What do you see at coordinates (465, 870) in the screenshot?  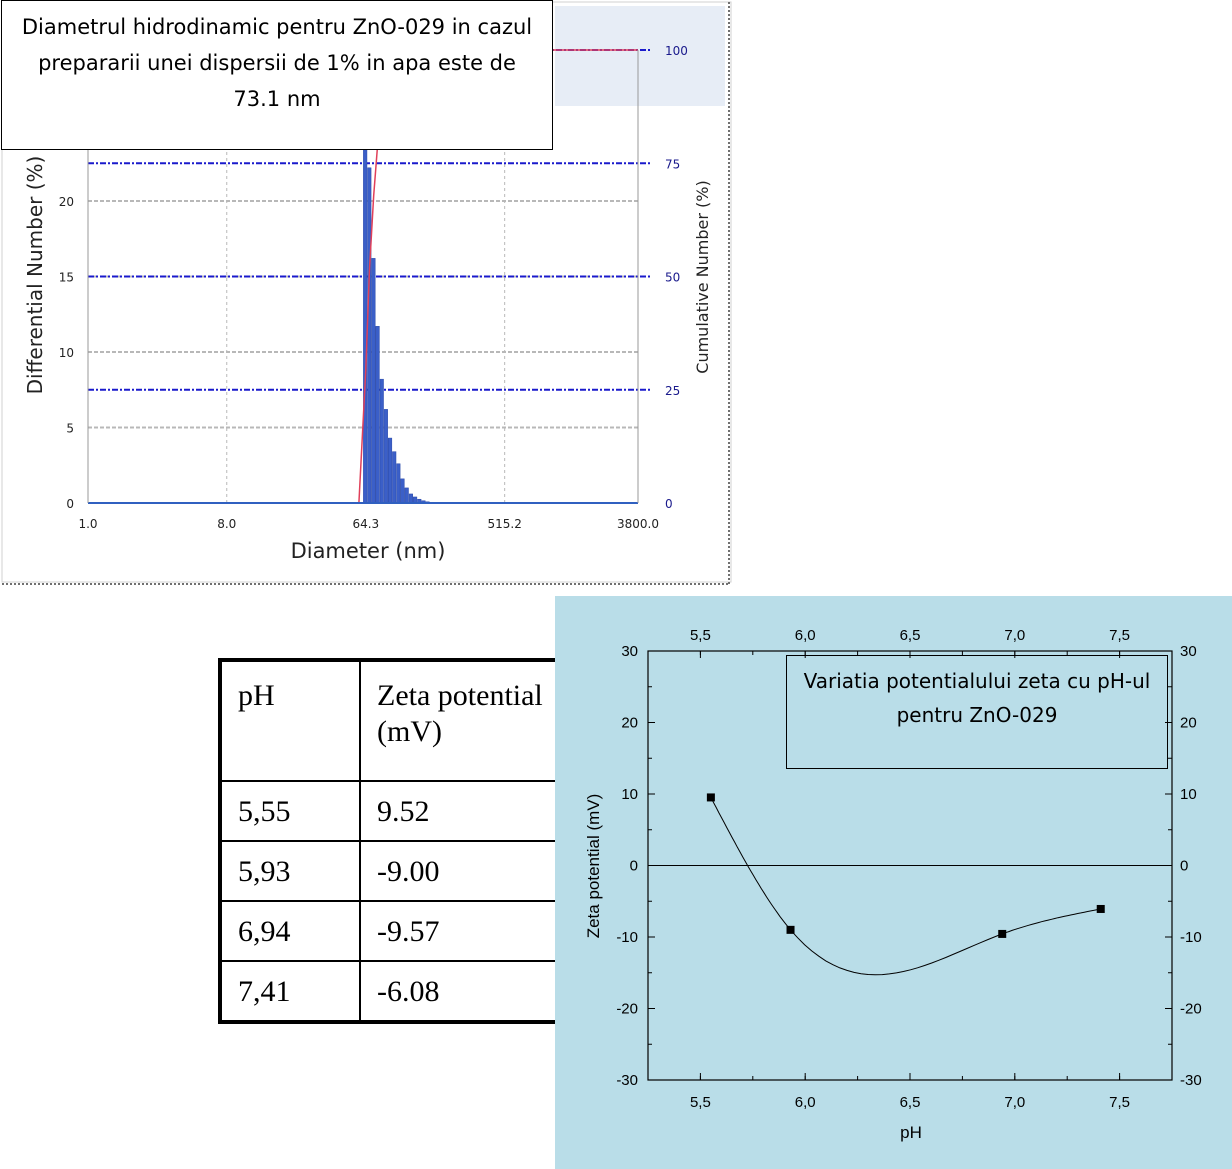 I see `table-cell-zeta: -9.00` at bounding box center [465, 870].